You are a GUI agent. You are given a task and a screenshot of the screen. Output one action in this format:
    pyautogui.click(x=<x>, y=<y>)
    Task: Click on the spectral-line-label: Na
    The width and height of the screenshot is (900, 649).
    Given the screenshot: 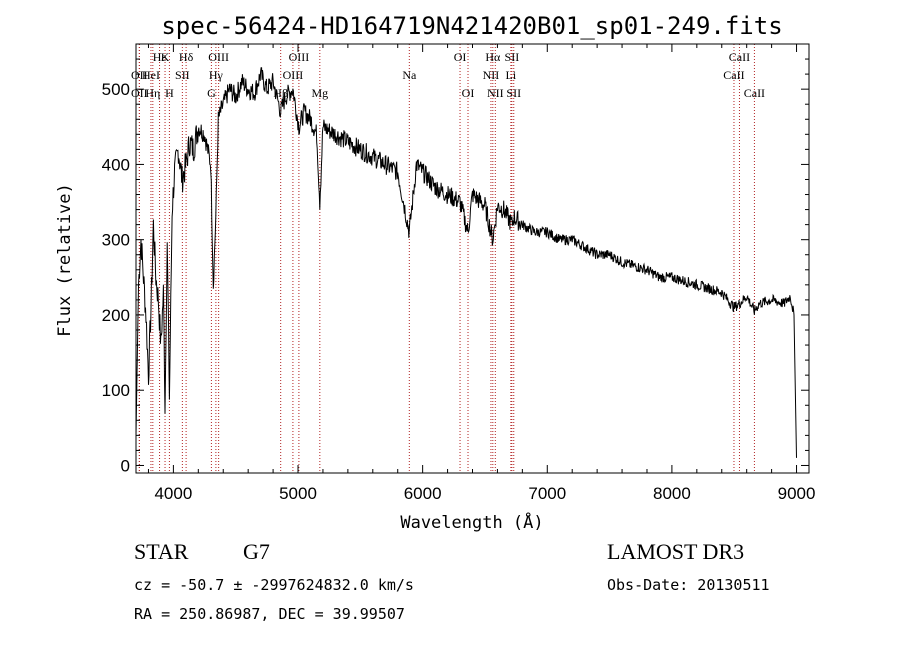 What is the action you would take?
    pyautogui.click(x=409, y=75)
    